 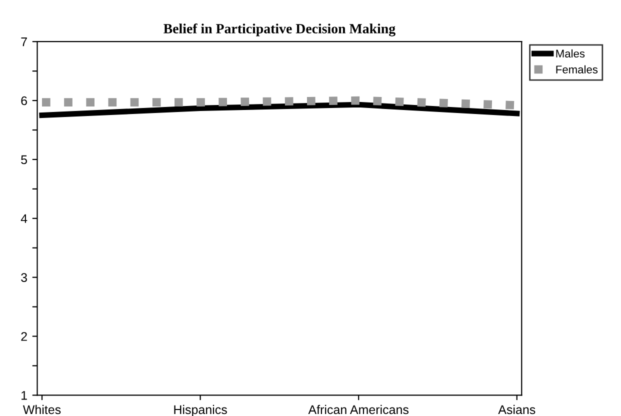 What do you see at coordinates (24, 218) in the screenshot?
I see `y-tick-label: 4` at bounding box center [24, 218].